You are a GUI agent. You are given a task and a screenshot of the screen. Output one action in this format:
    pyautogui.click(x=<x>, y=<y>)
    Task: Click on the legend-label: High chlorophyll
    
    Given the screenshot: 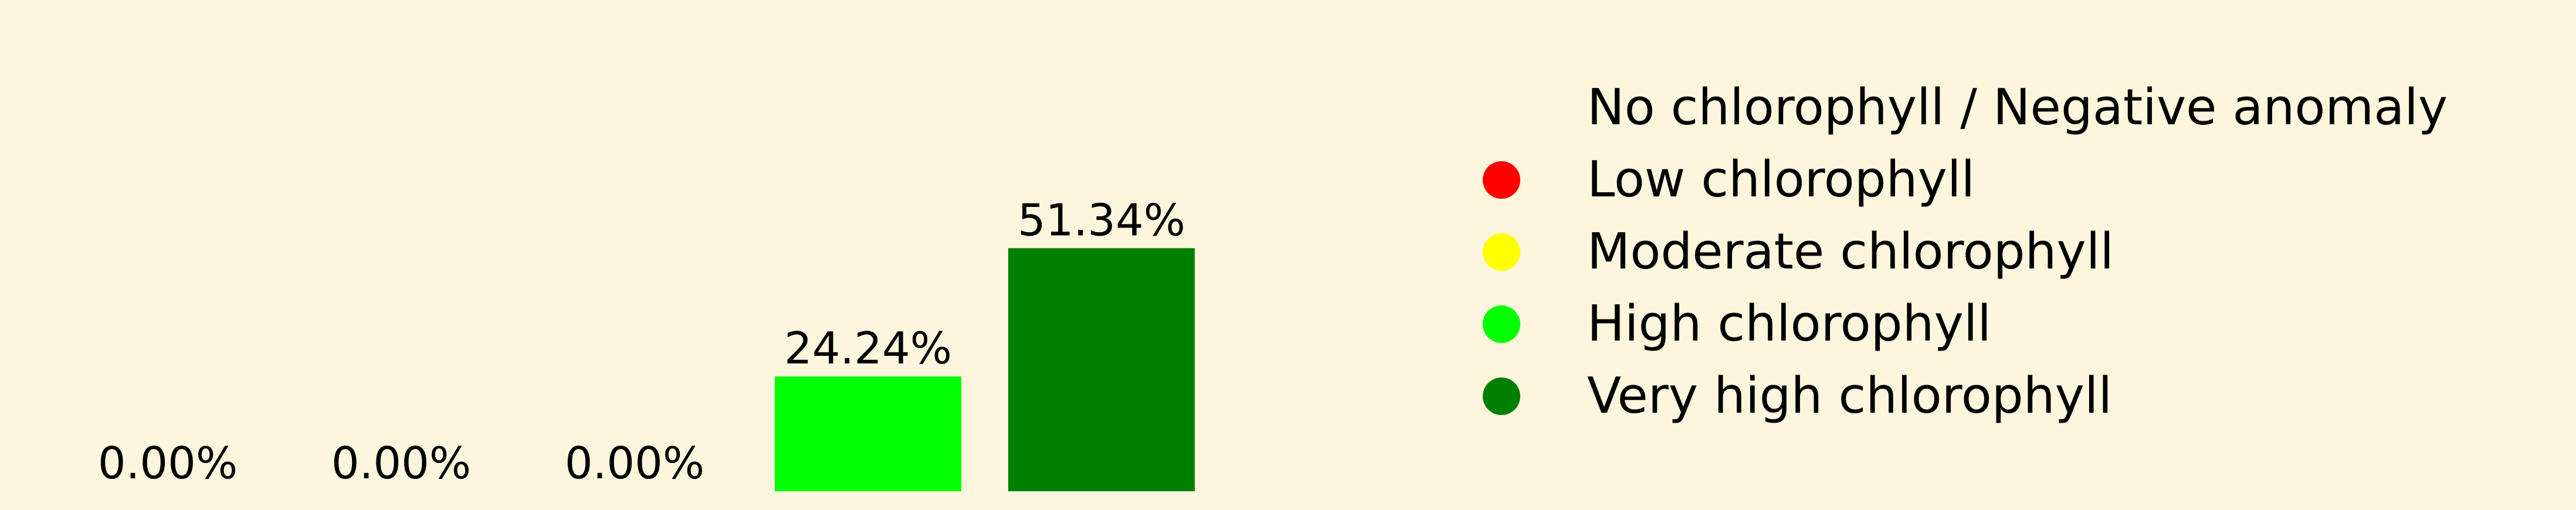 What is the action you would take?
    pyautogui.click(x=1790, y=324)
    